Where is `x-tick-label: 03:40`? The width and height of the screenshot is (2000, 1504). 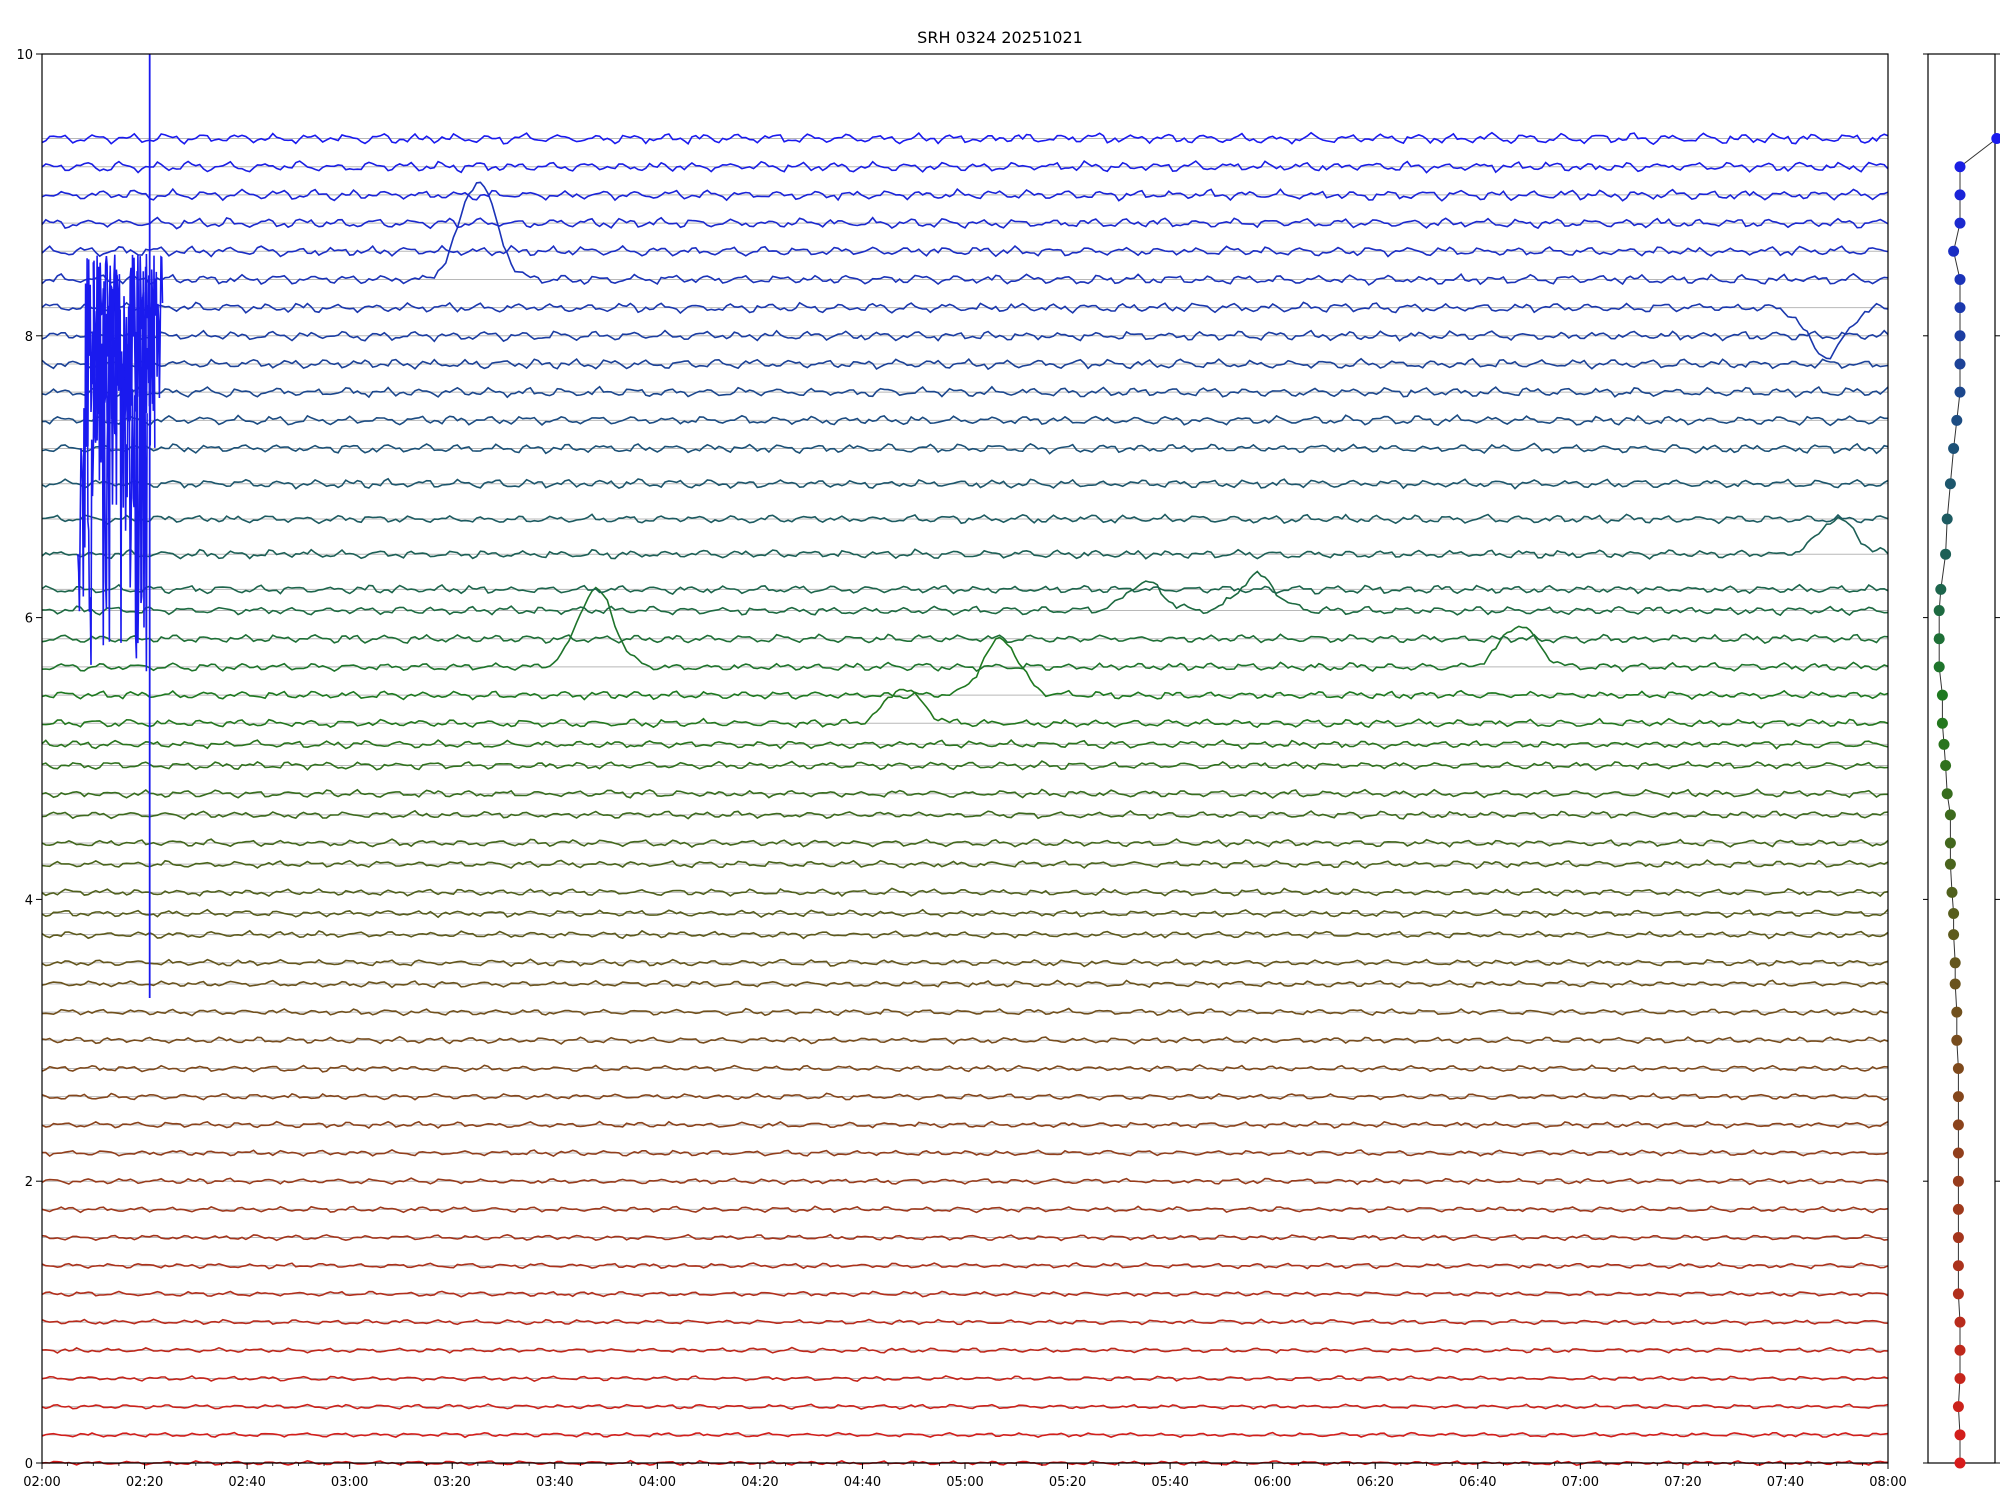
x-tick-label: 03:40 is located at coordinates (554, 1482).